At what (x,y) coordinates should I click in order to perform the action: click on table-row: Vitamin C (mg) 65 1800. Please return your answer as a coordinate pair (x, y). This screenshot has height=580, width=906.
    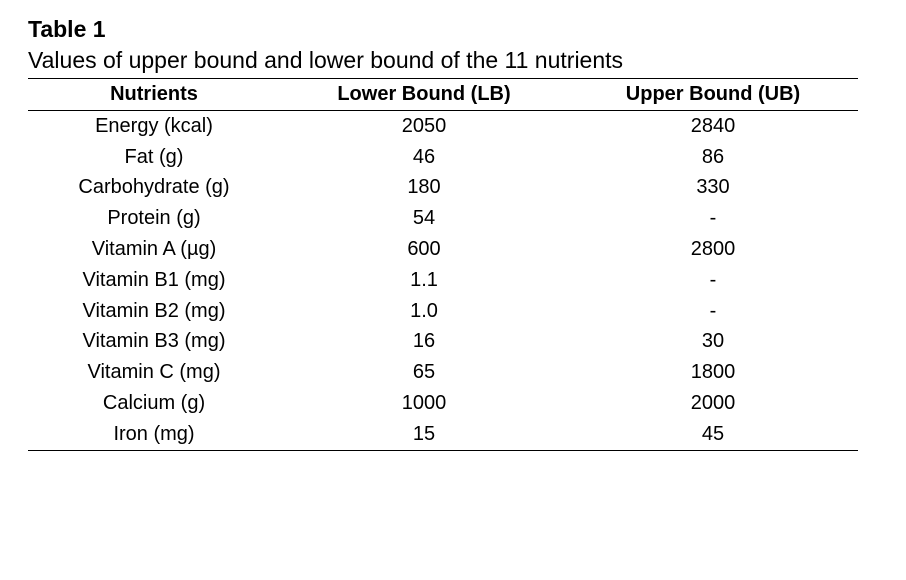
    Looking at the image, I should click on (443, 372).